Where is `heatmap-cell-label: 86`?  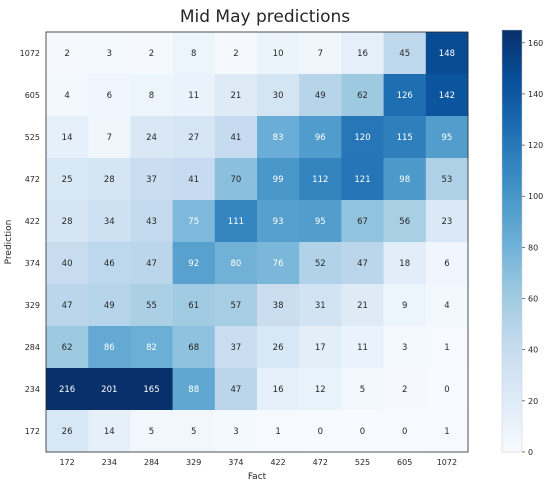 heatmap-cell-label: 86 is located at coordinates (109, 348).